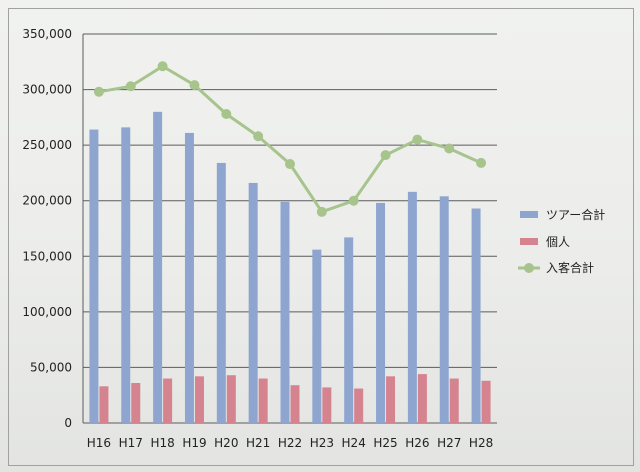 This screenshot has width=640, height=472. I want to click on x-tick-label: H28, so click(481, 443).